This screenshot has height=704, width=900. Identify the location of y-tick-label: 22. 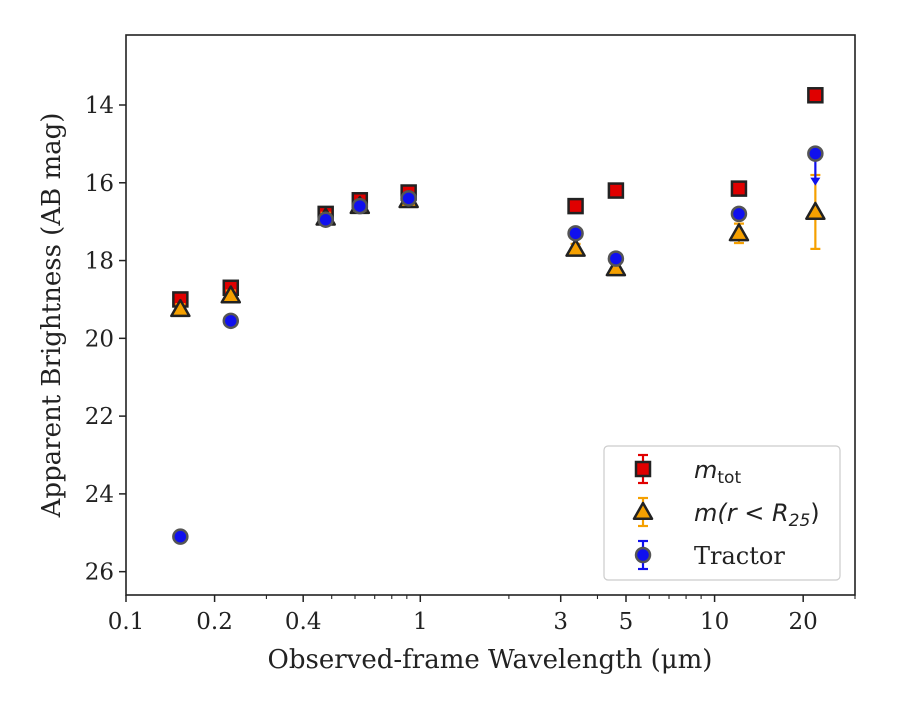
(99, 417).